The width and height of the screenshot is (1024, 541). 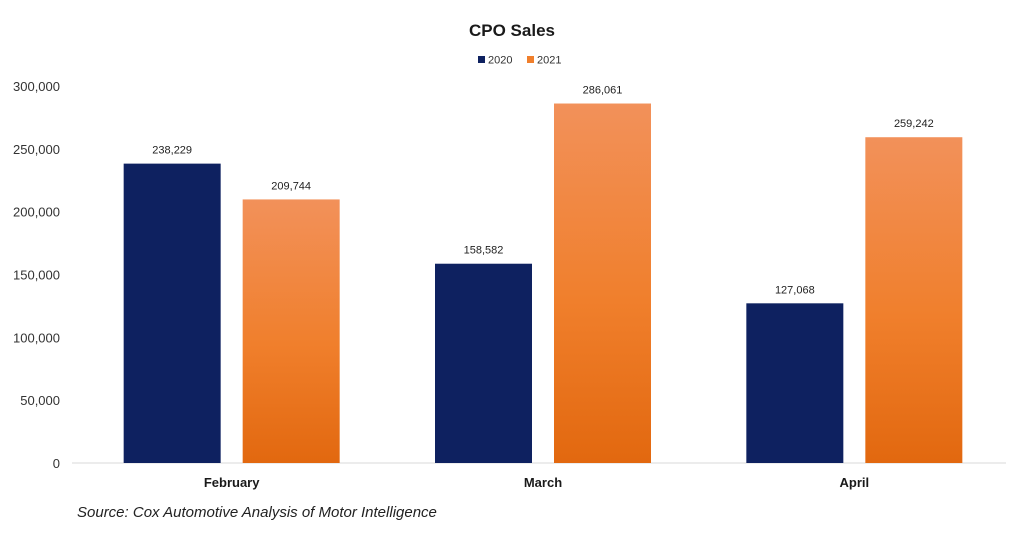 I want to click on bar-february-2021, so click(x=291, y=331).